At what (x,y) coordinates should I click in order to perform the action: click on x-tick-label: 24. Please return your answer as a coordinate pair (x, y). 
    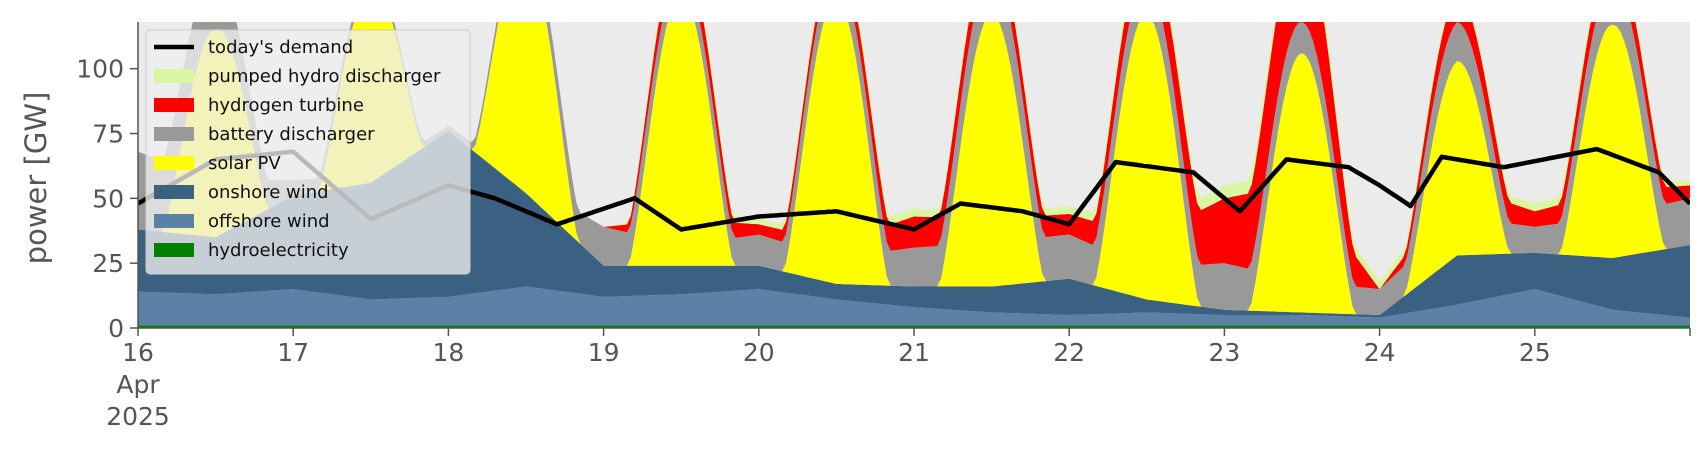
    Looking at the image, I should click on (1380, 352).